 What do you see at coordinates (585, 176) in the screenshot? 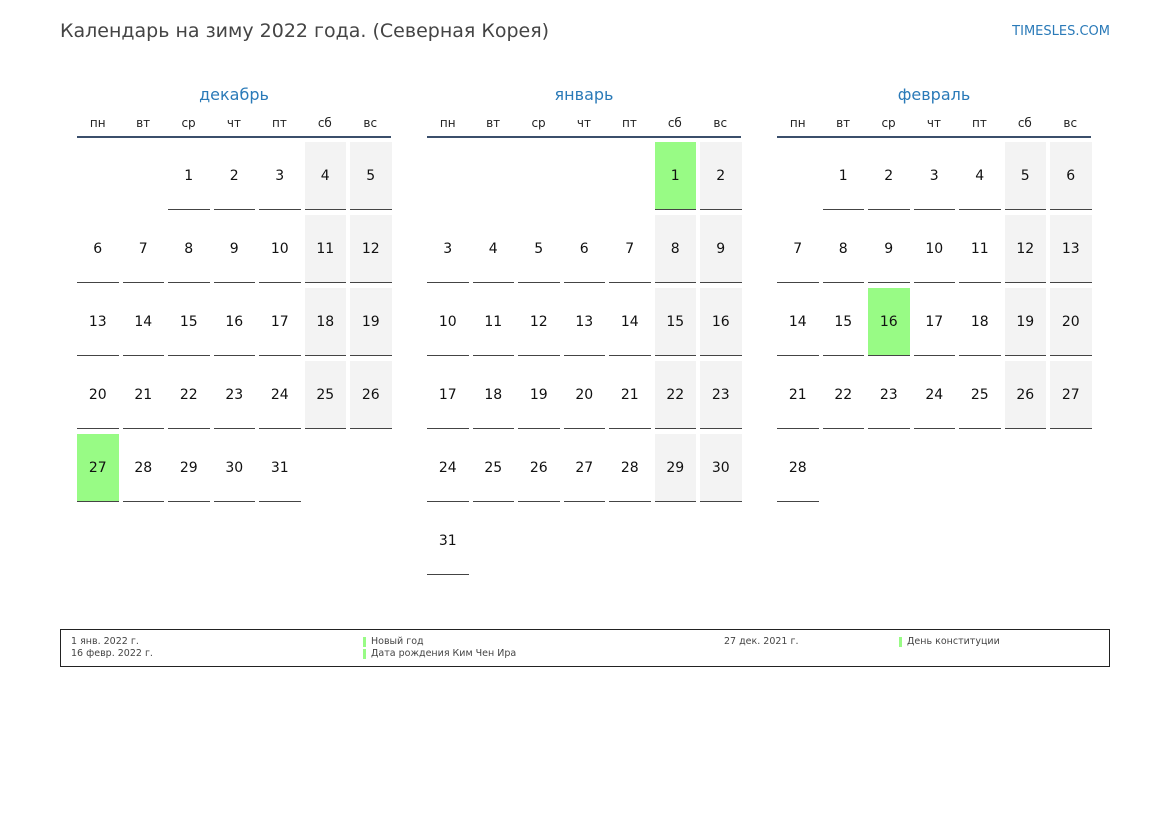
I see `empty-cell` at bounding box center [585, 176].